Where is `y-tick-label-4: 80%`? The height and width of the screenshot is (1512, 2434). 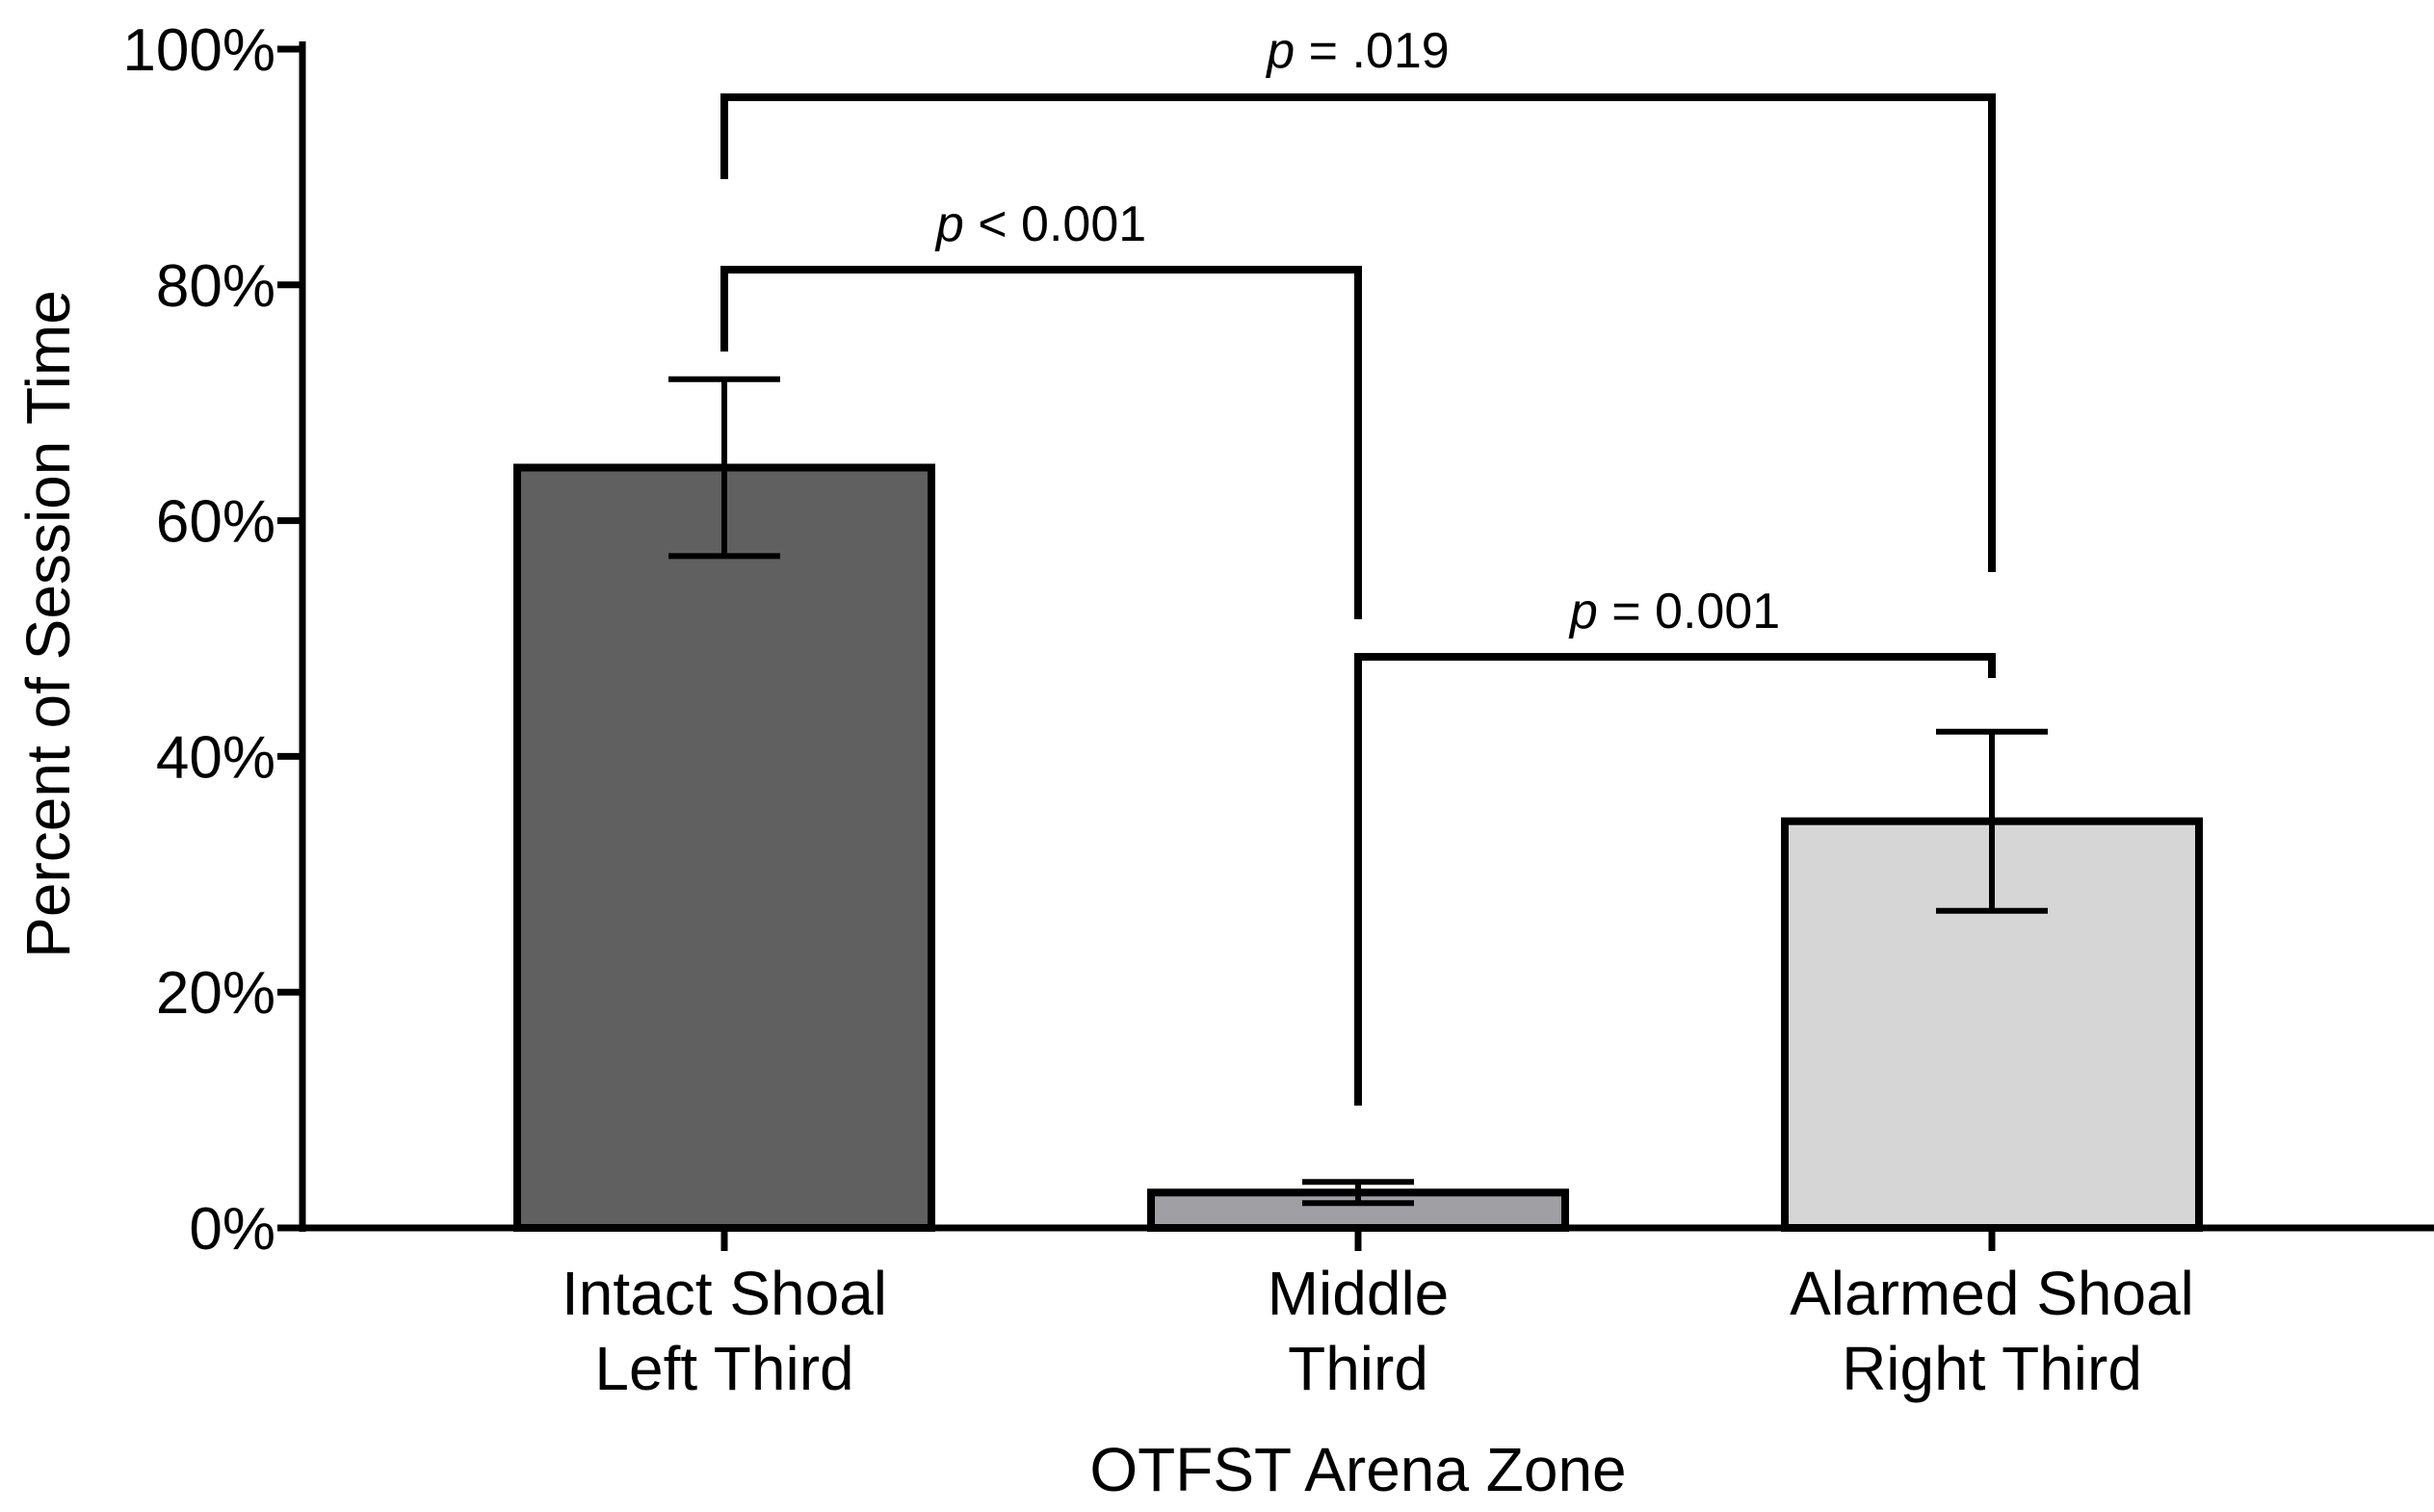
y-tick-label-4: 80% is located at coordinates (215, 287).